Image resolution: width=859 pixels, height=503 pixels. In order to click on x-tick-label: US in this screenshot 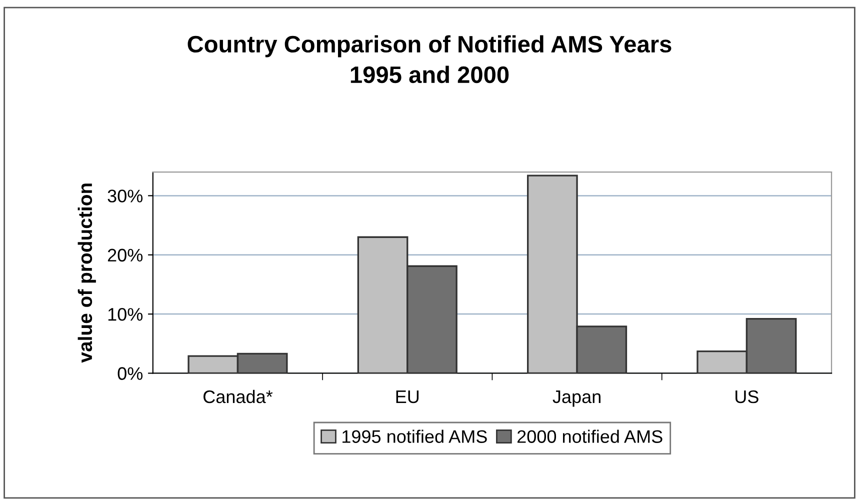, I will do `click(747, 397)`.